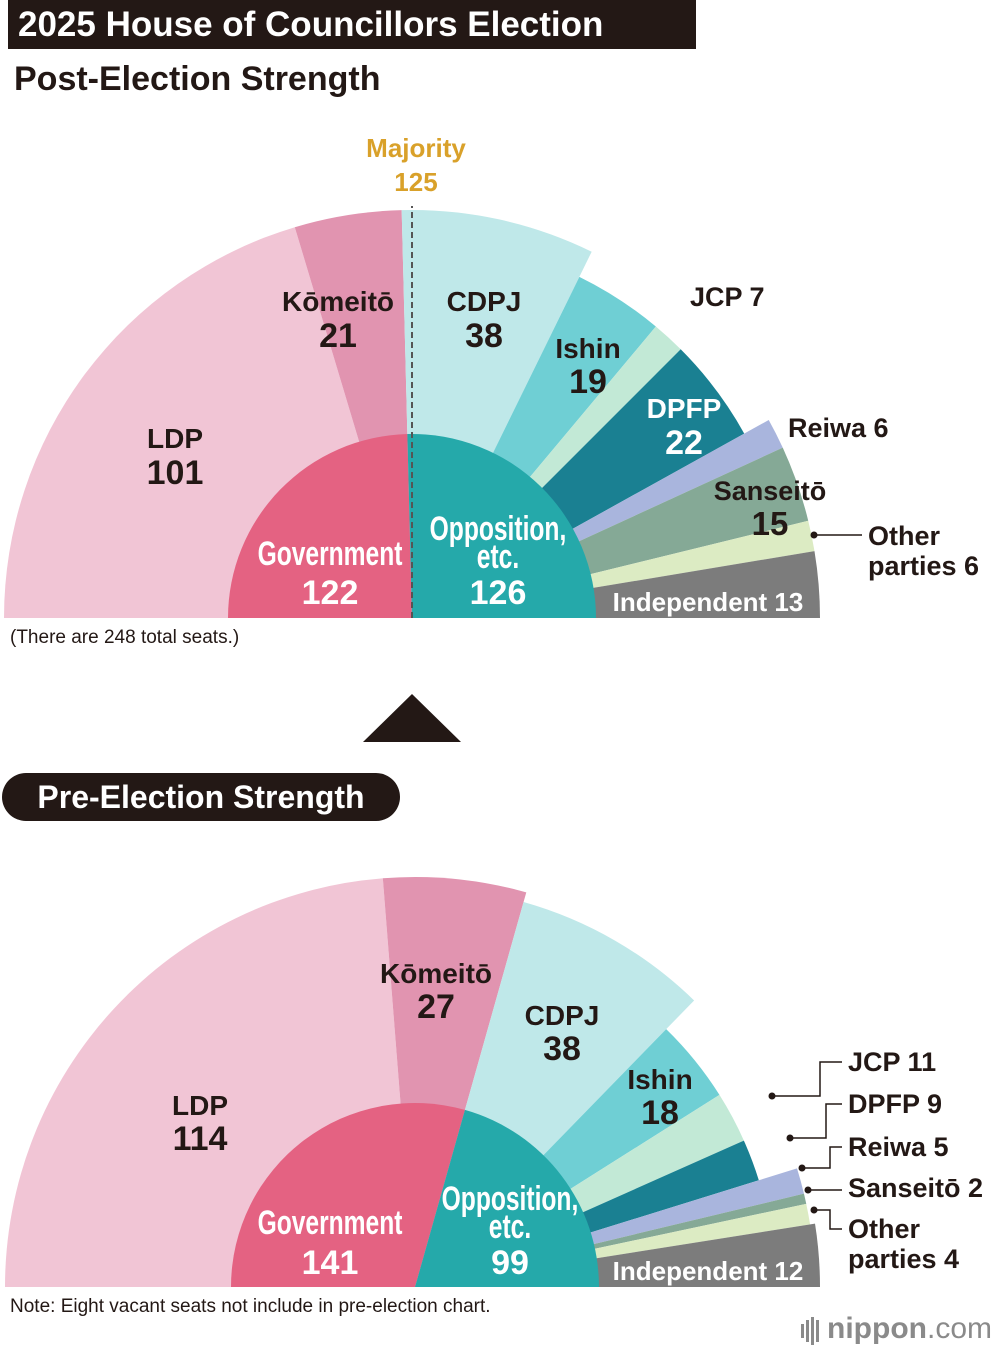 This screenshot has height=1358, width=1000. What do you see at coordinates (200, 1105) in the screenshot?
I see `pre-label-ldp: LDP` at bounding box center [200, 1105].